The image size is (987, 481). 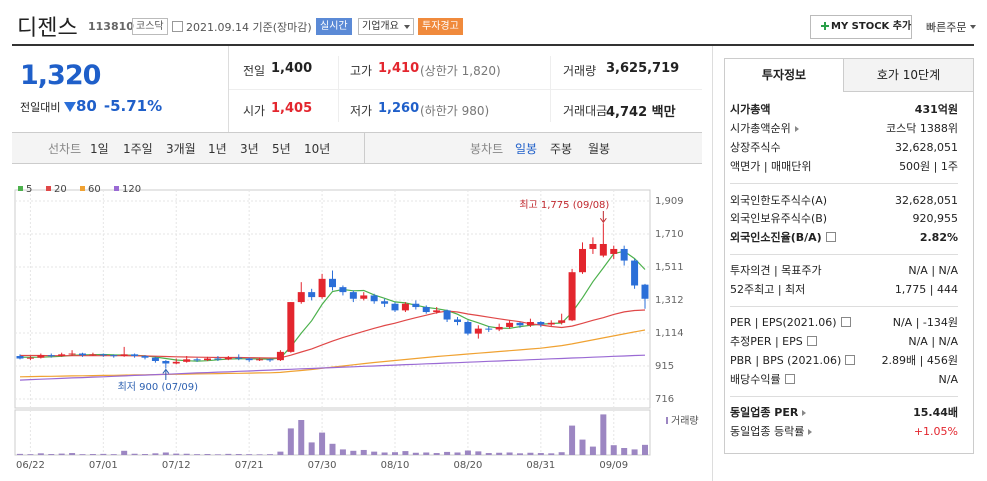 What do you see at coordinates (933, 270) in the screenshot?
I see `info-value: N/A | N/A` at bounding box center [933, 270].